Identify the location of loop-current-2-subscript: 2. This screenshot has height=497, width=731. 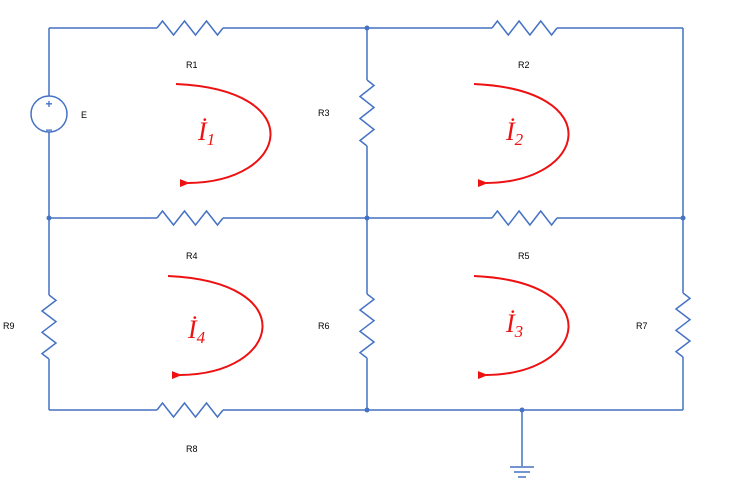
(519, 139).